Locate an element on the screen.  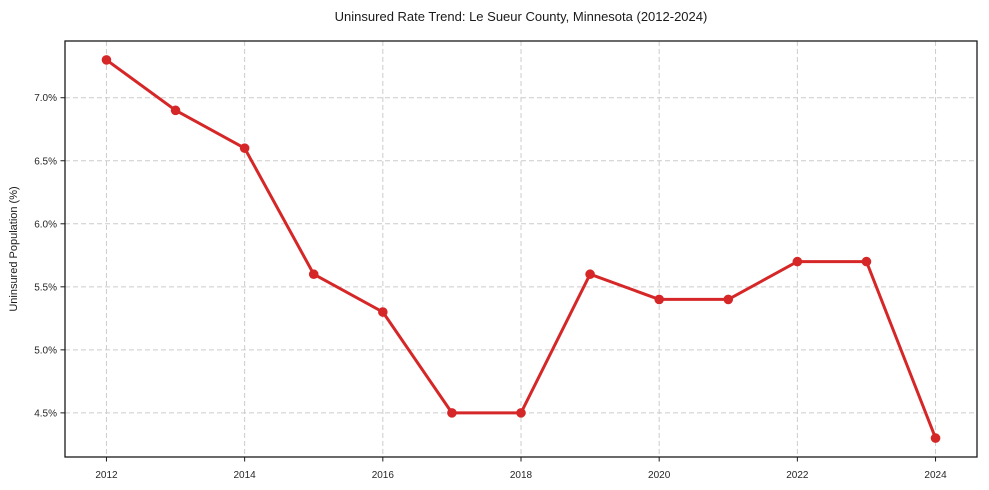
data-point-2015 is located at coordinates (313, 274).